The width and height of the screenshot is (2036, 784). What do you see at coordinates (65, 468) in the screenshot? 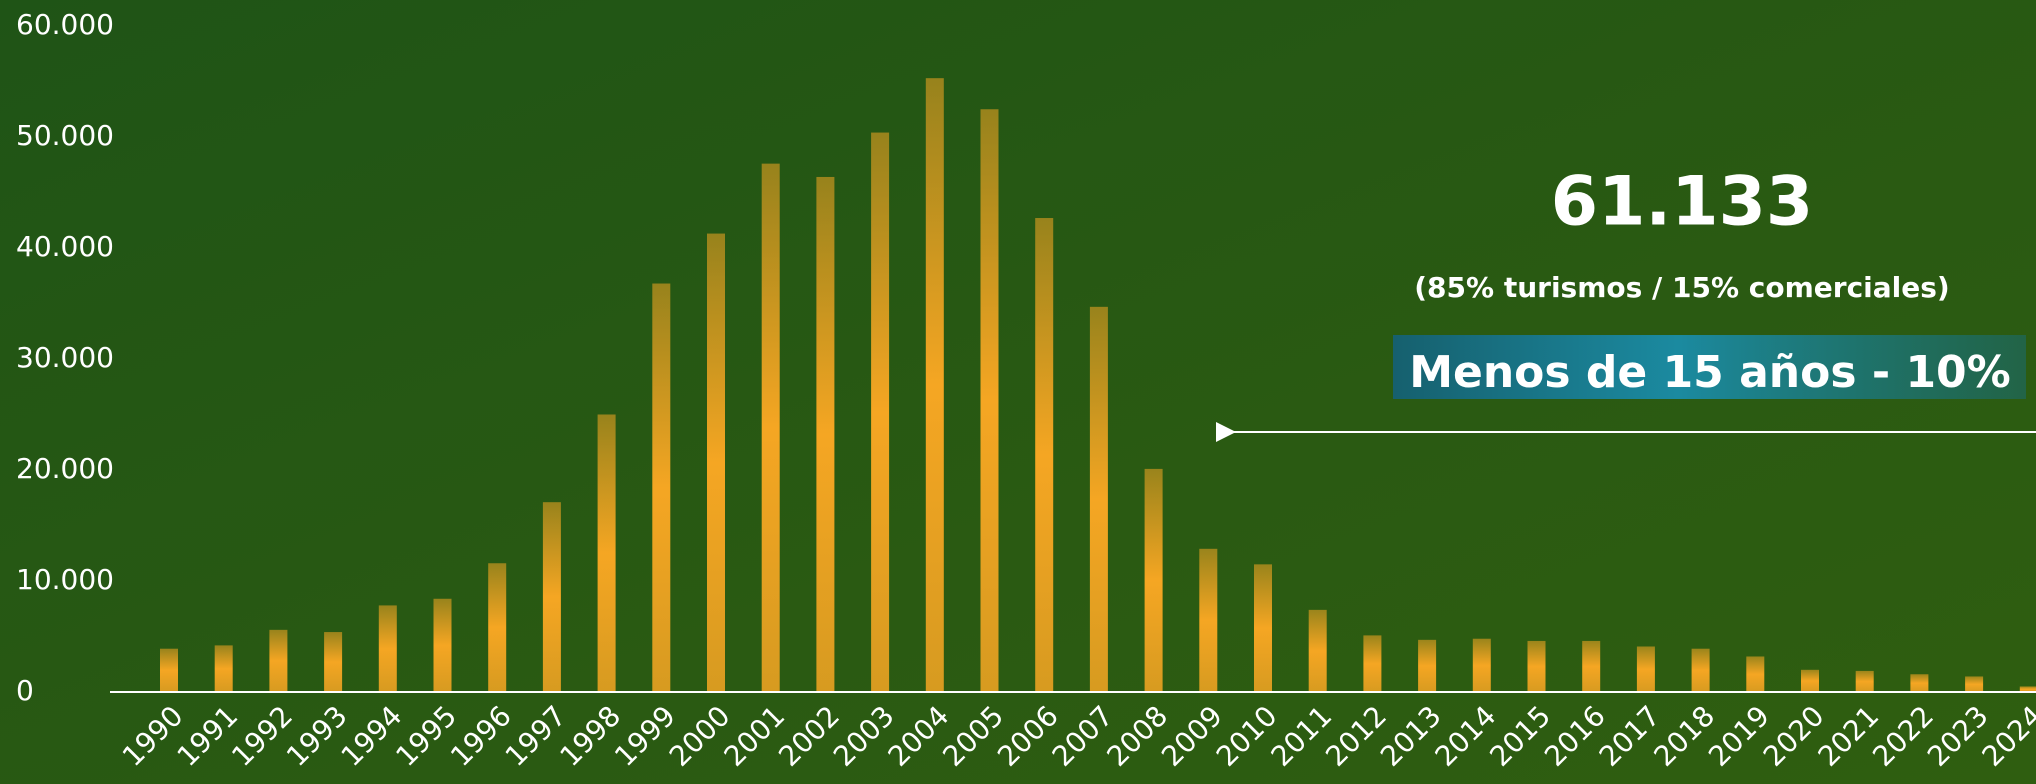
I see `y-tick-label: 20.000` at bounding box center [65, 468].